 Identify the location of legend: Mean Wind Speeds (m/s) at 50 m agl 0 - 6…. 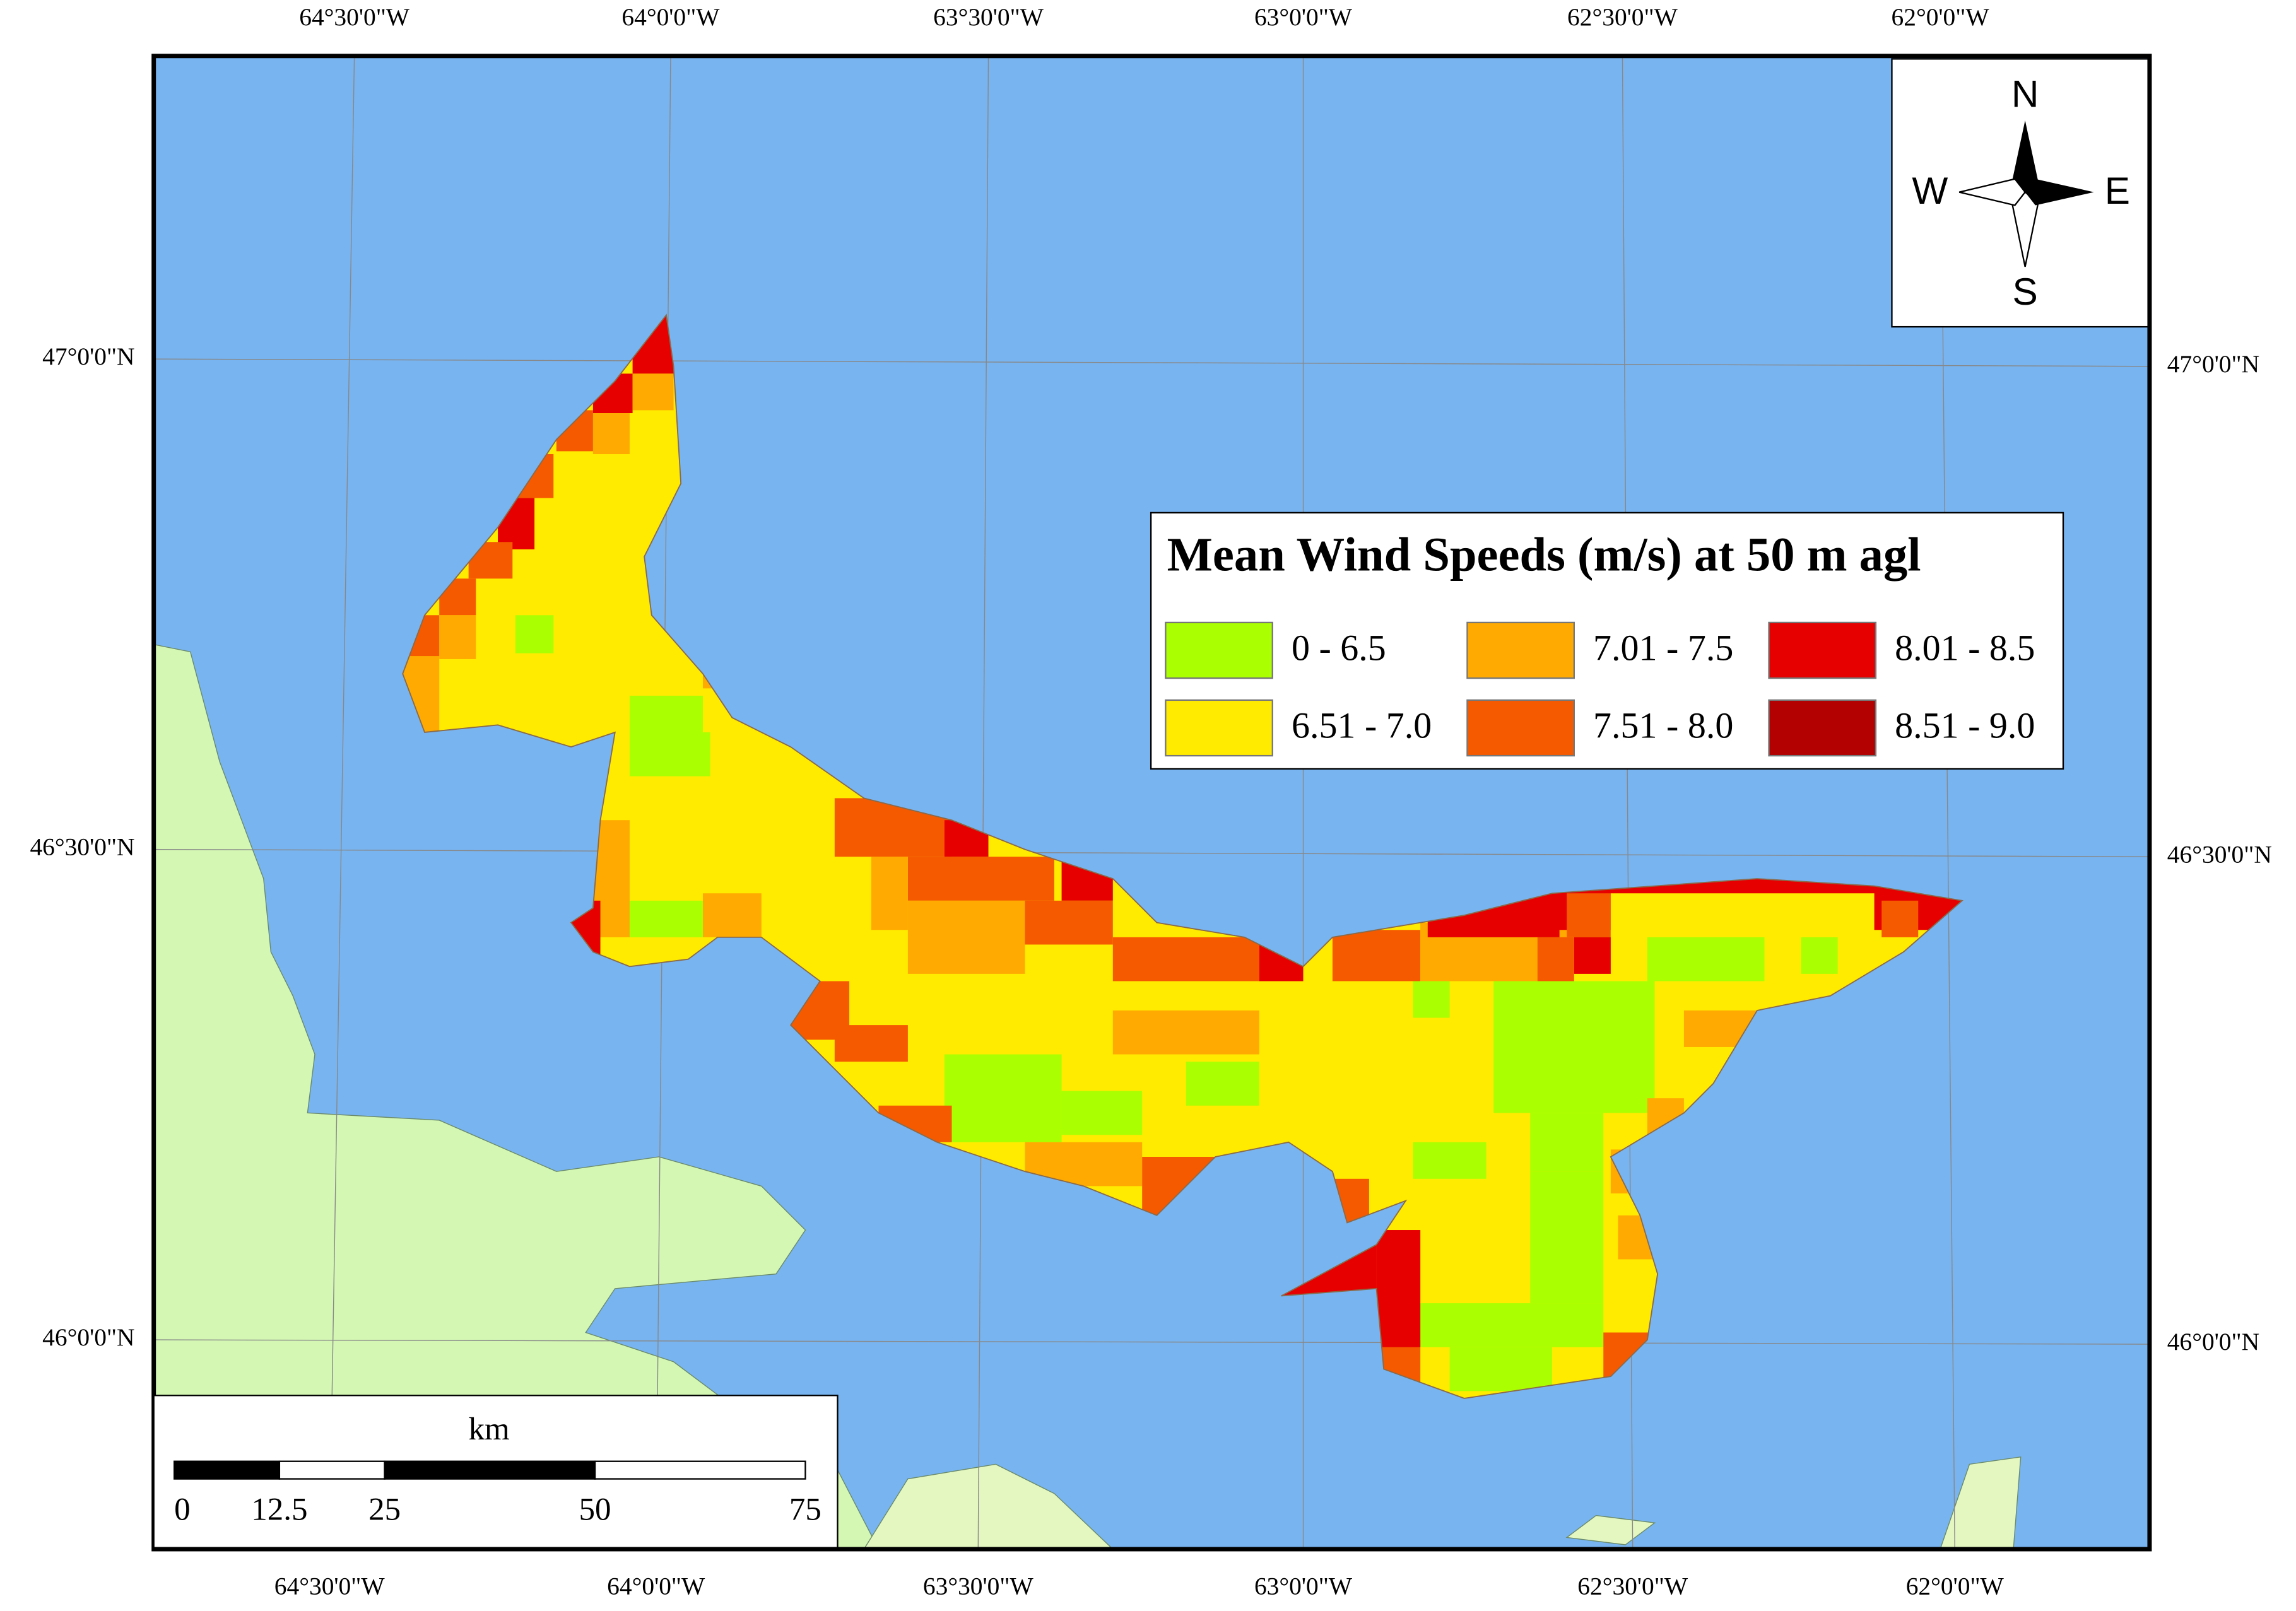
(1607, 641).